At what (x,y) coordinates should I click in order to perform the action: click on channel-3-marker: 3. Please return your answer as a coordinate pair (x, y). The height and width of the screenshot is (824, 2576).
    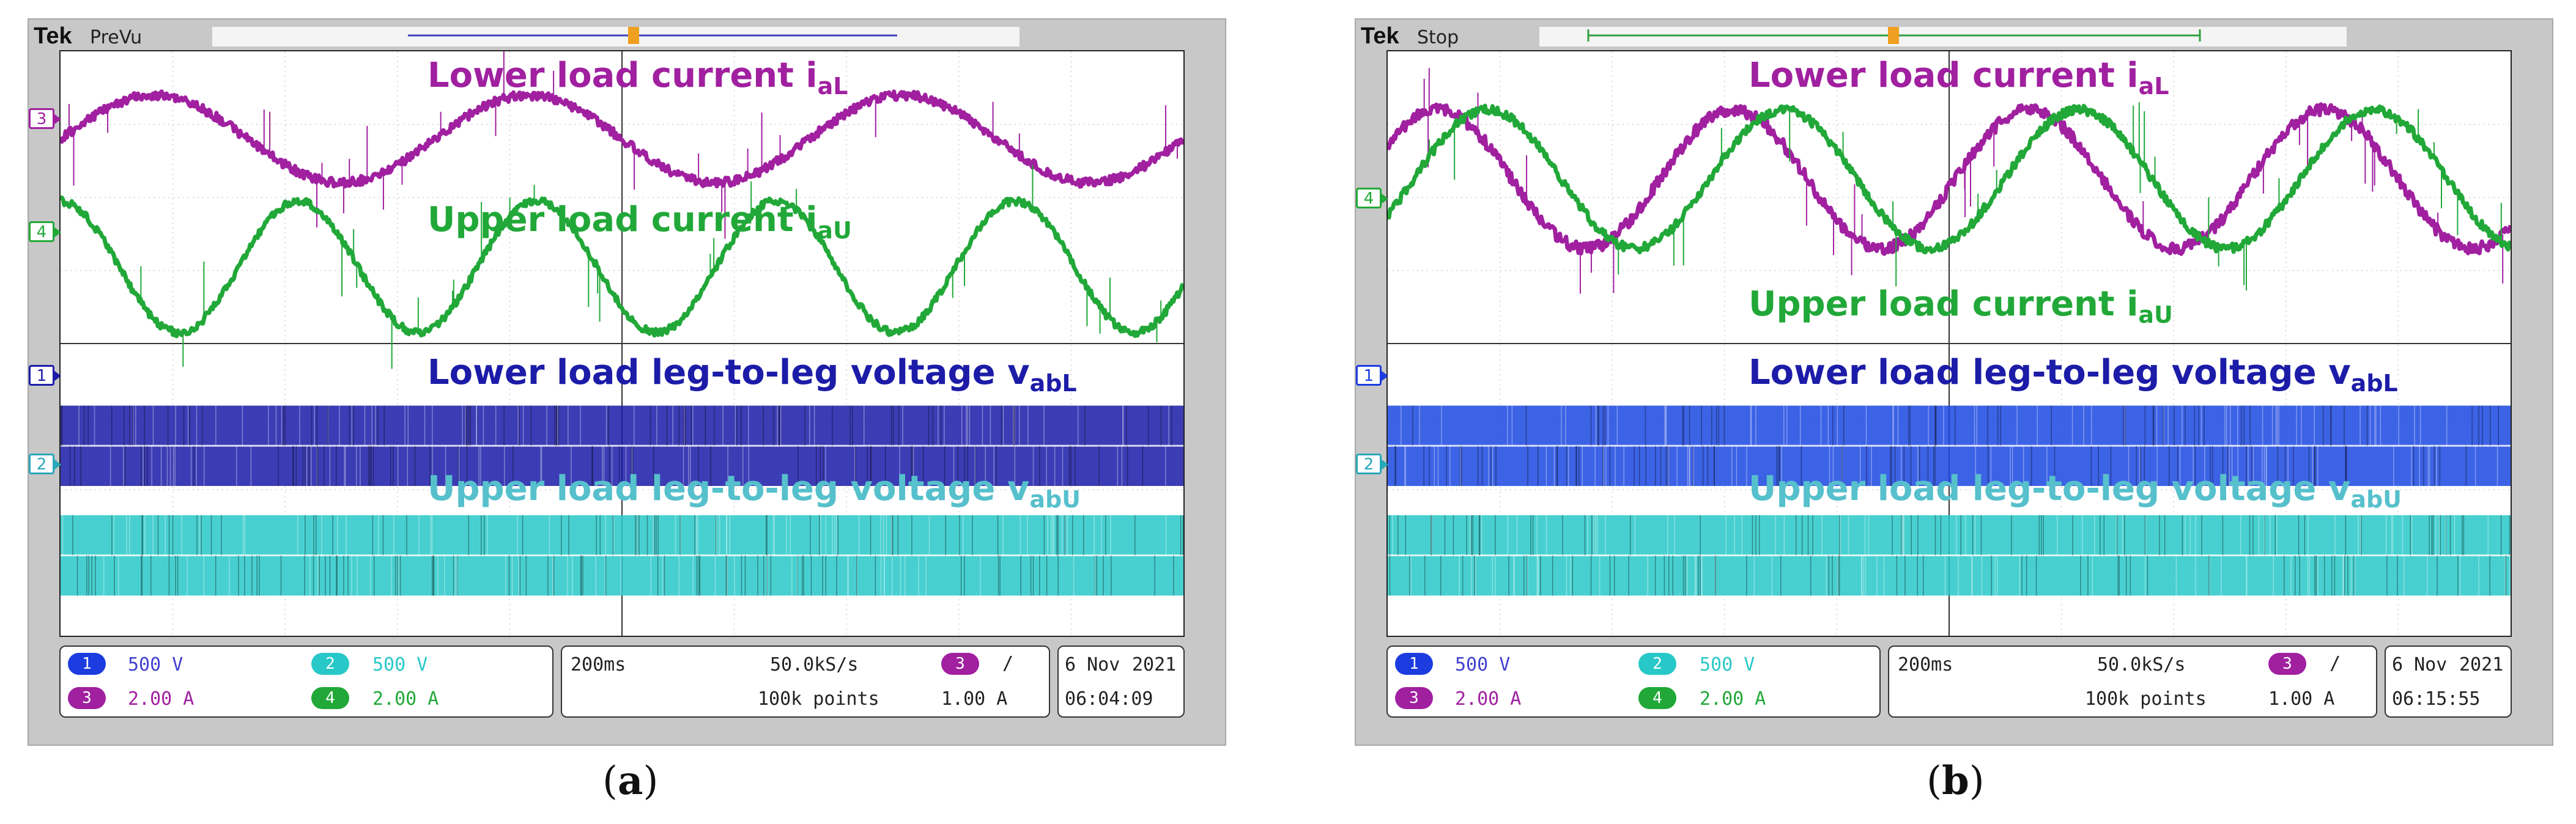
    Looking at the image, I should click on (45, 118).